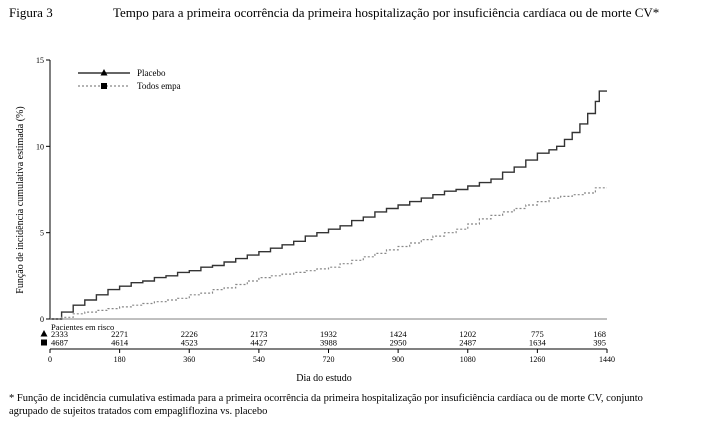  What do you see at coordinates (538, 343) in the screenshot?
I see `risk-value: 1634` at bounding box center [538, 343].